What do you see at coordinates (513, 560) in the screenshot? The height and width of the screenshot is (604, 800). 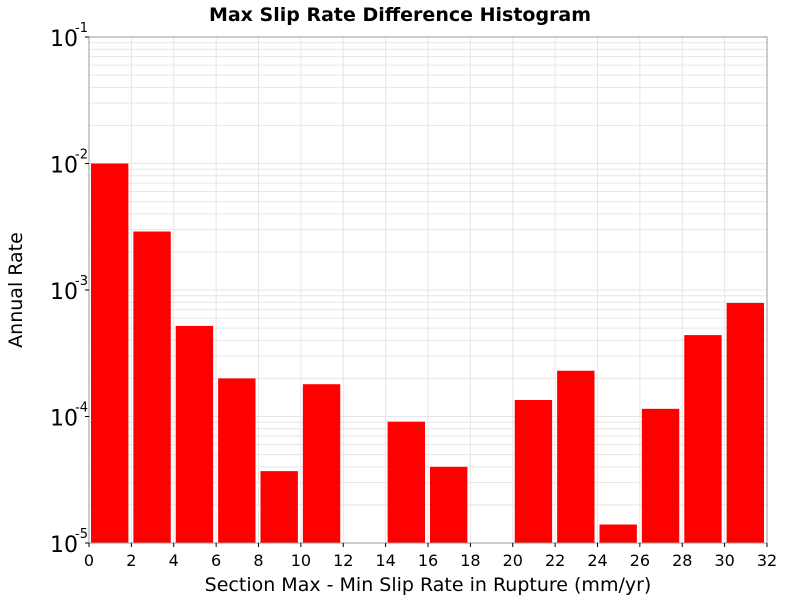 I see `x-tick-label: 20` at bounding box center [513, 560].